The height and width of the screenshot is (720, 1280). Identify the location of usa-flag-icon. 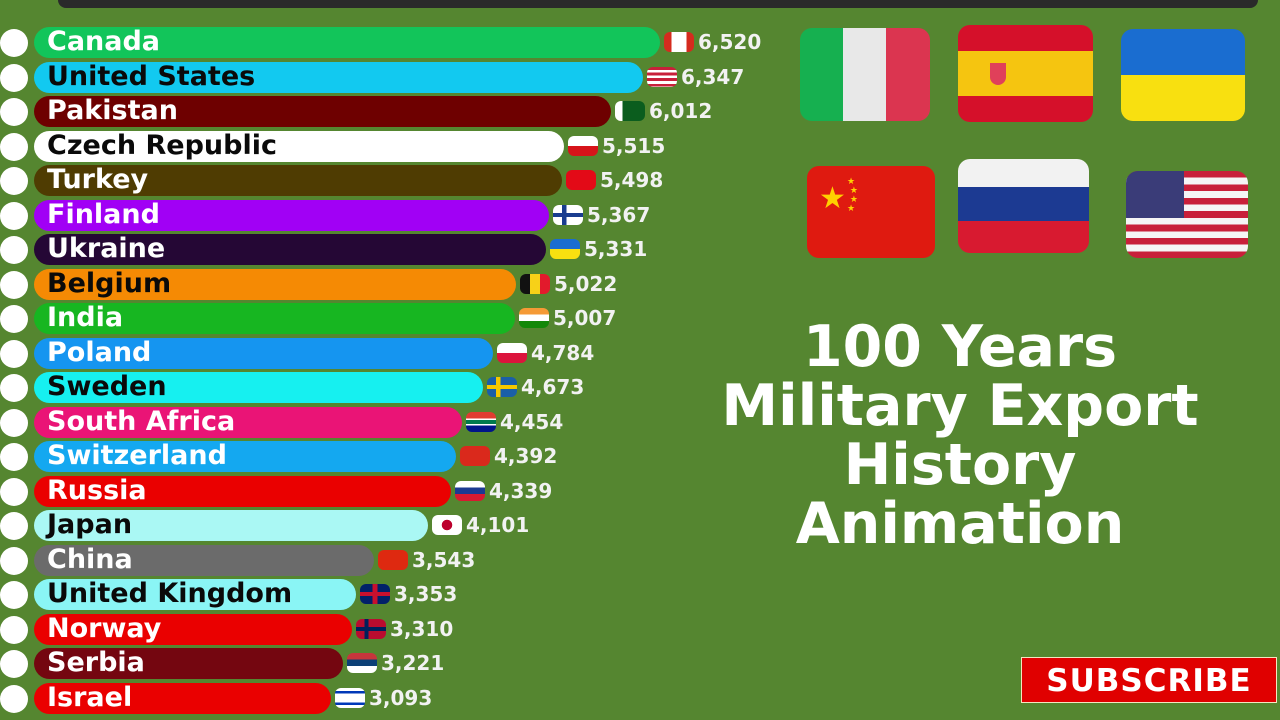
(1187, 214).